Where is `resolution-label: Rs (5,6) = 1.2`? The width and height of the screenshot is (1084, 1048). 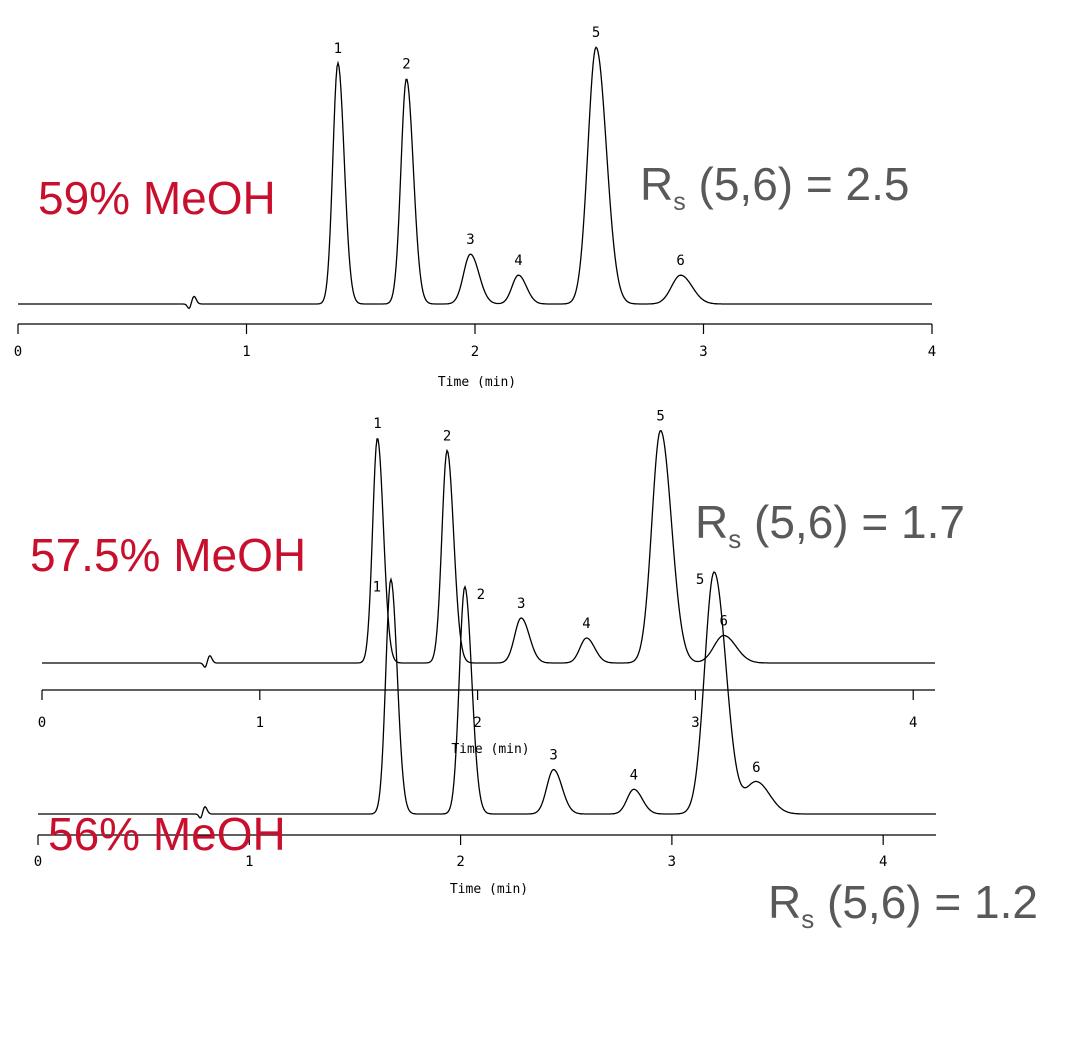
resolution-label: Rs (5,6) = 1.2 is located at coordinates (903, 905).